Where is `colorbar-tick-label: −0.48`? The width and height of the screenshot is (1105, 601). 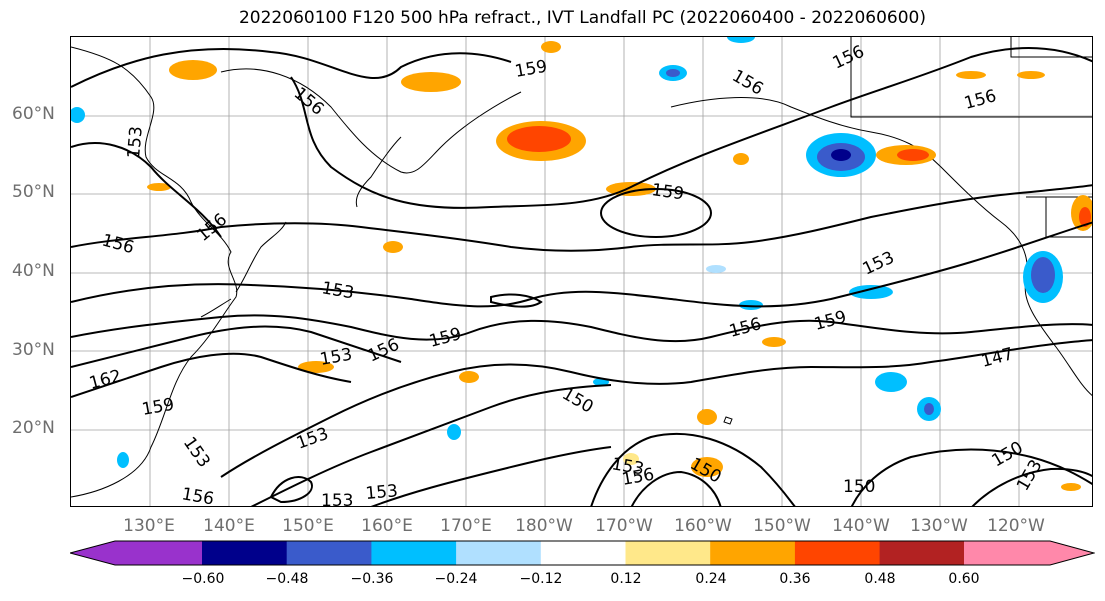 colorbar-tick-label: −0.48 is located at coordinates (287, 579).